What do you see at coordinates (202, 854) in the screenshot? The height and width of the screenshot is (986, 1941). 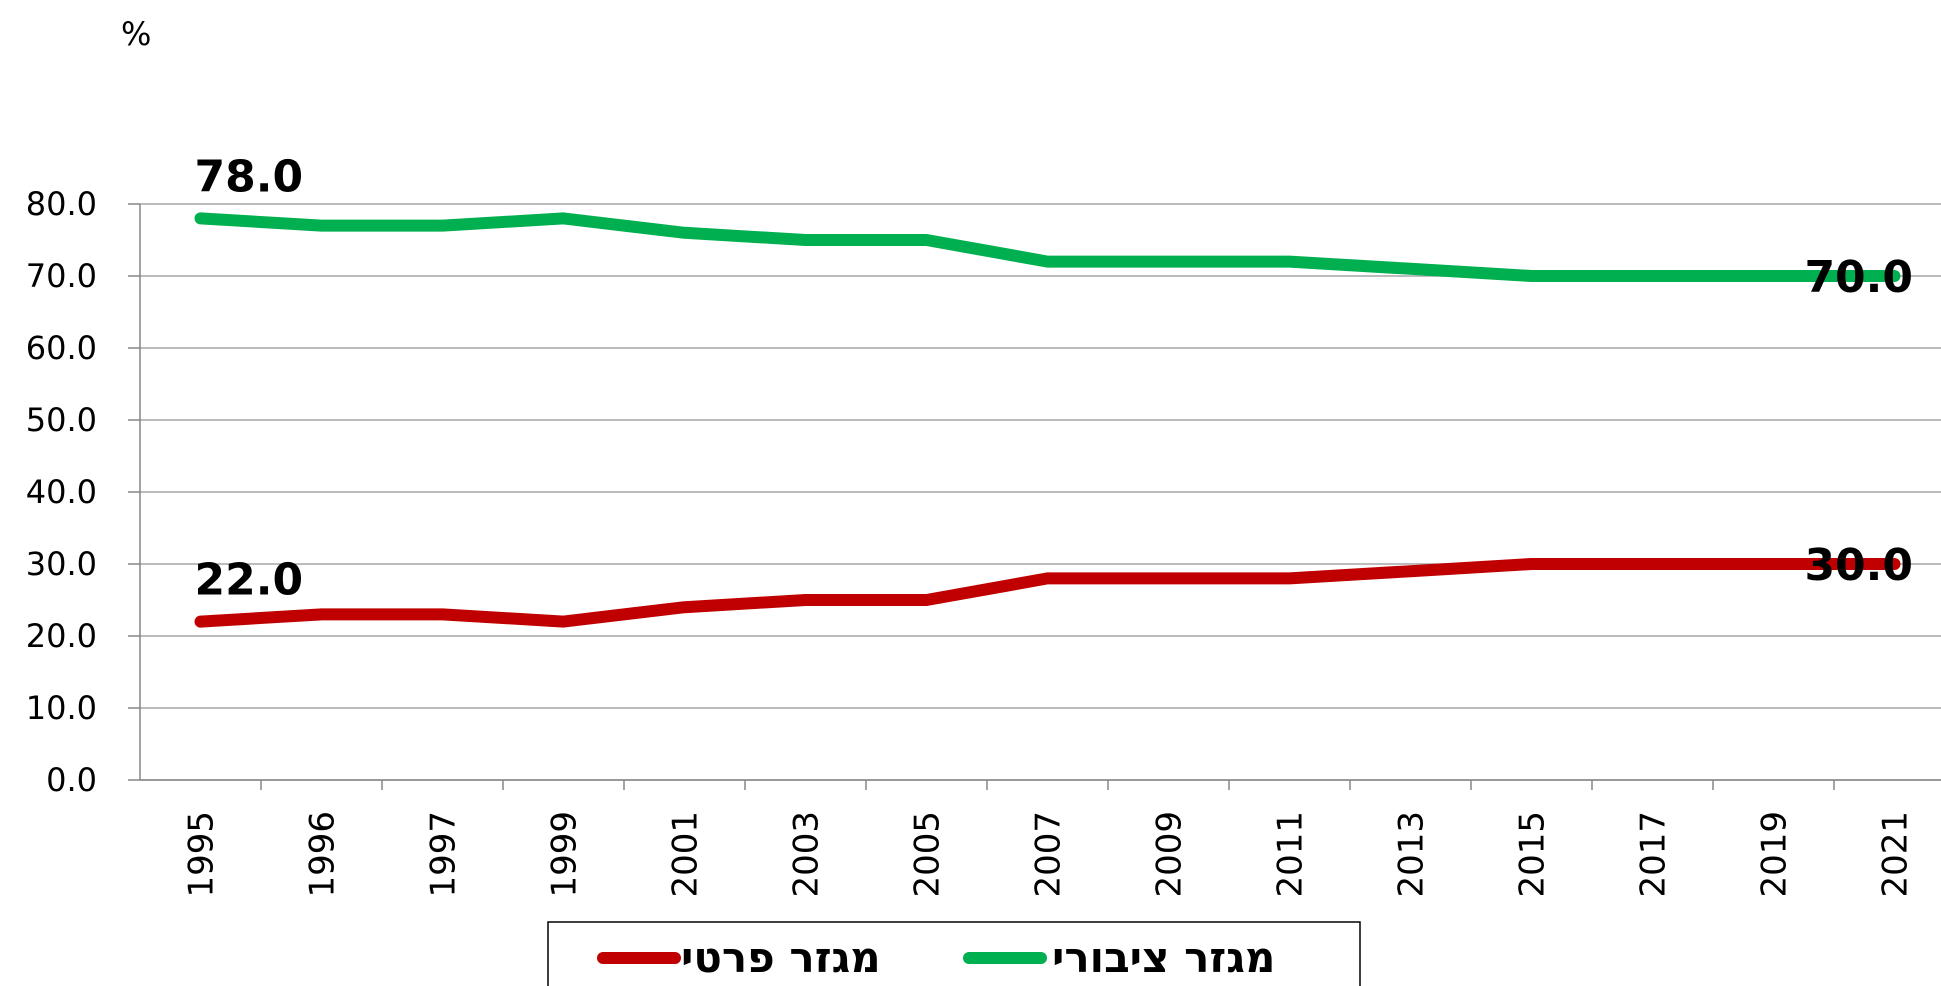 I see `x-tick-label: 1995` at bounding box center [202, 854].